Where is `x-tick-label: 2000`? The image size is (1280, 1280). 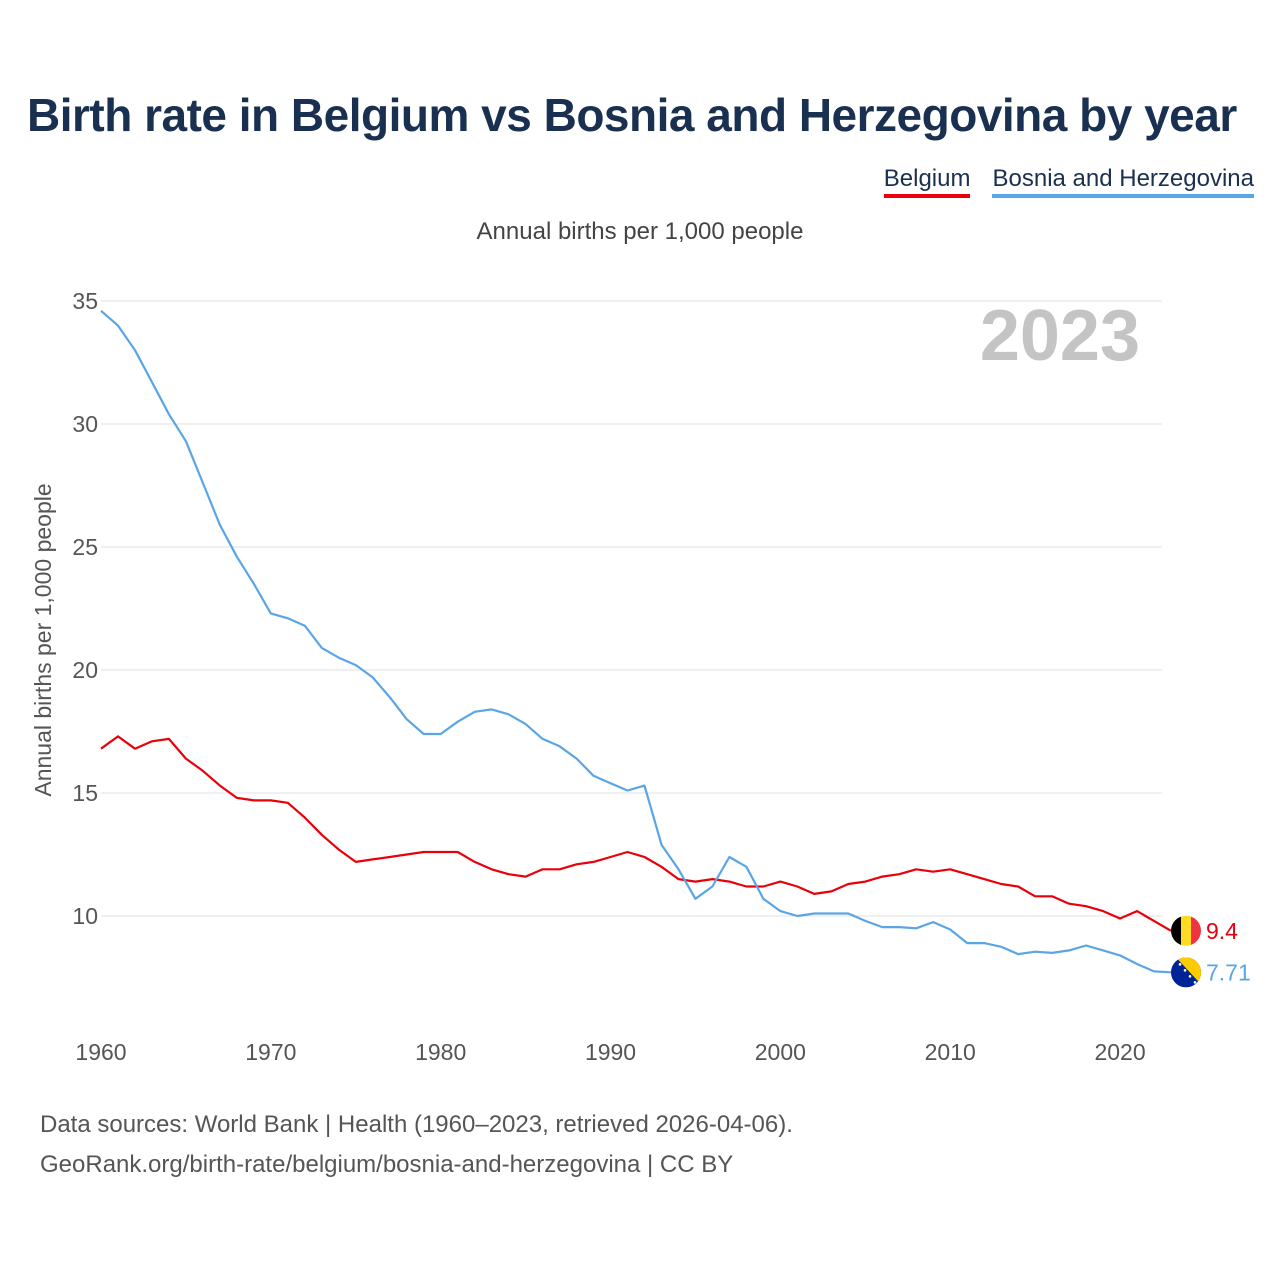 x-tick-label: 2000 is located at coordinates (780, 1052).